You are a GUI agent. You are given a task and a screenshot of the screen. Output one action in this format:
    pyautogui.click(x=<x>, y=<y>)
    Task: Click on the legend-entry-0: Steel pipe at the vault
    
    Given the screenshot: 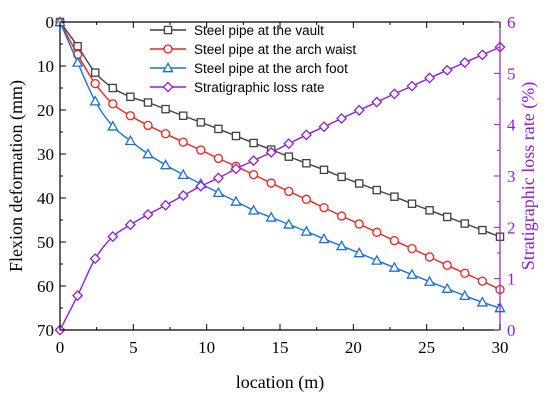 What is the action you would take?
    pyautogui.click(x=237, y=30)
    